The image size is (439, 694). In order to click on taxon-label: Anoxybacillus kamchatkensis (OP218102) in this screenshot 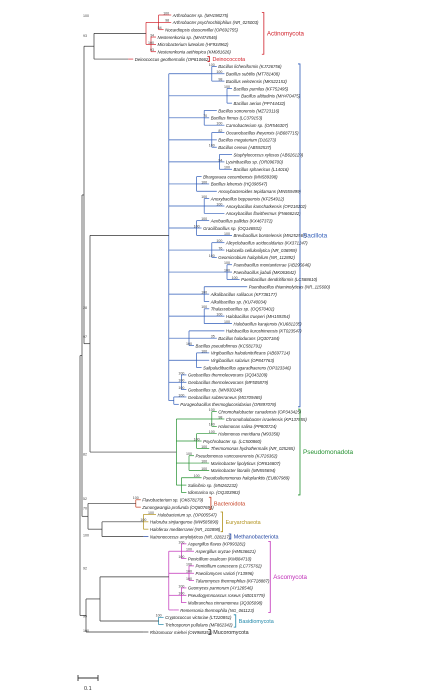, I will do `click(266, 206)`.